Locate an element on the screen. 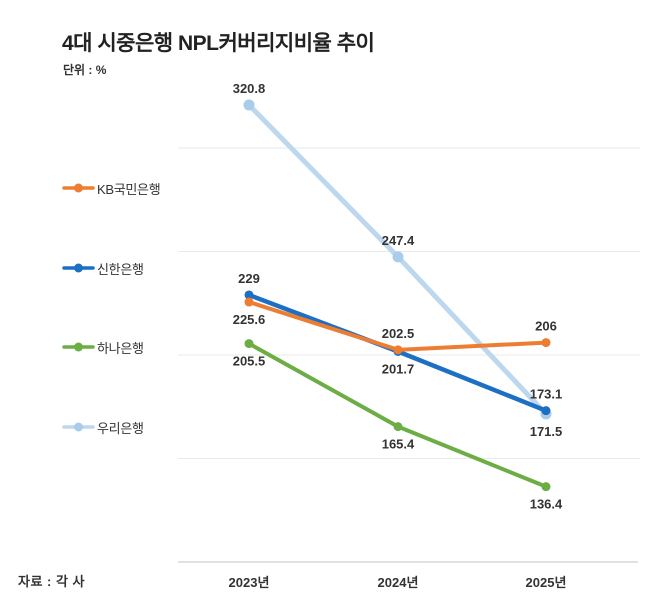 This screenshot has width=658, height=616. legend-item-0: KB국민은행 is located at coordinates (111, 188).